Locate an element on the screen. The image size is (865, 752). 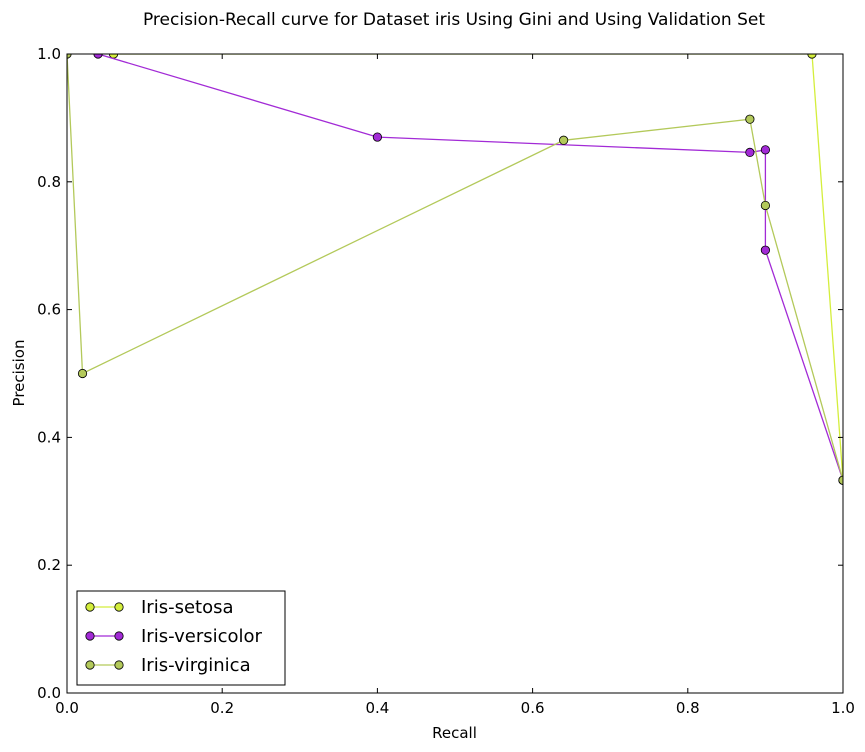
x-tick-label-0: 0.0 is located at coordinates (67, 708).